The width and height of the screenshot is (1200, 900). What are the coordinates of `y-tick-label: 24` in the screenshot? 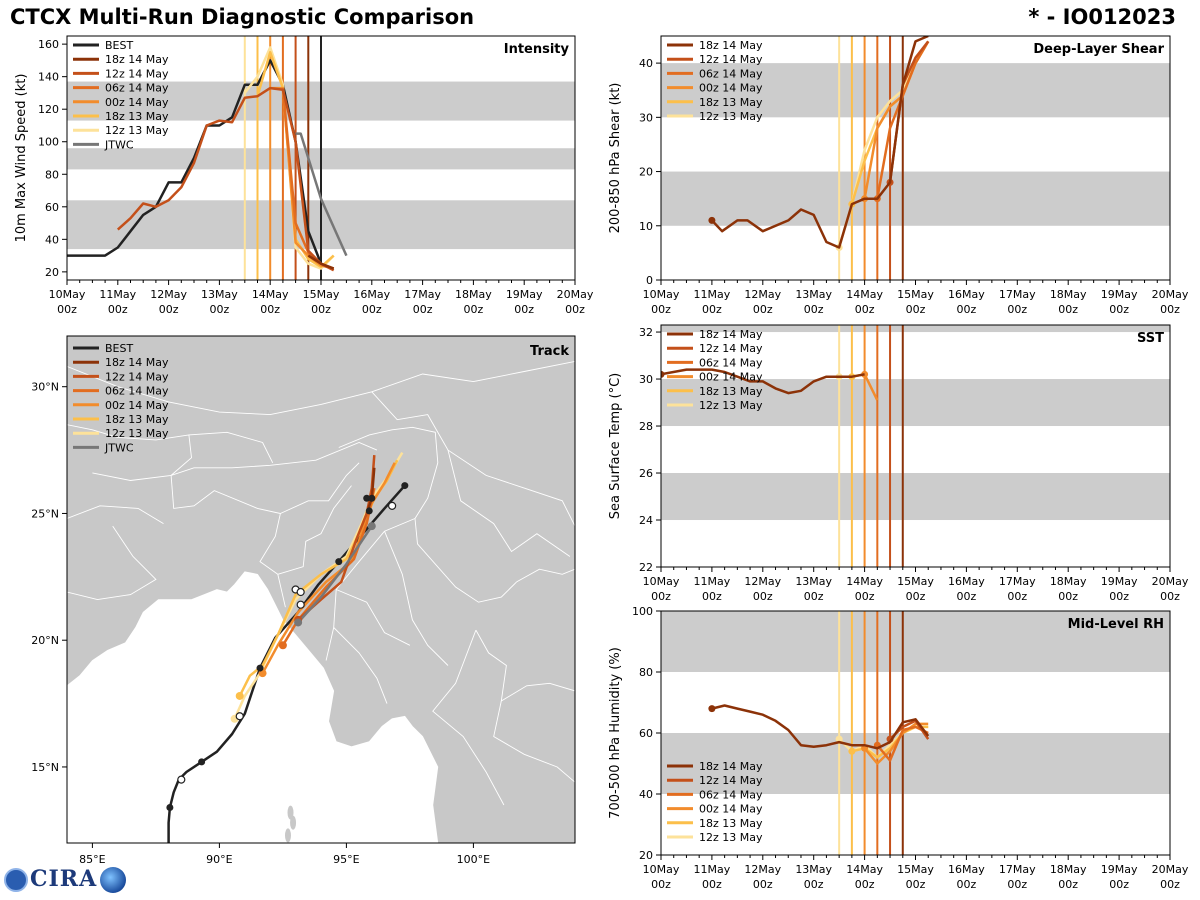 It's located at (646, 520).